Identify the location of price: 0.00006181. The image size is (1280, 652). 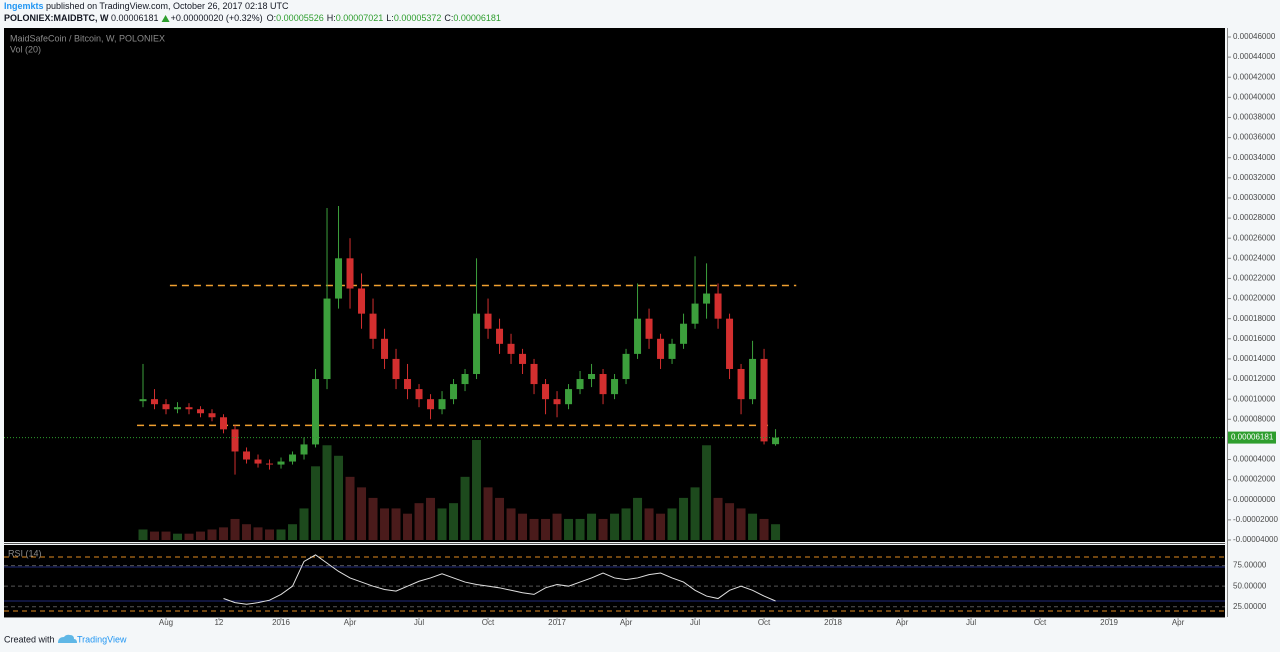
(135, 18).